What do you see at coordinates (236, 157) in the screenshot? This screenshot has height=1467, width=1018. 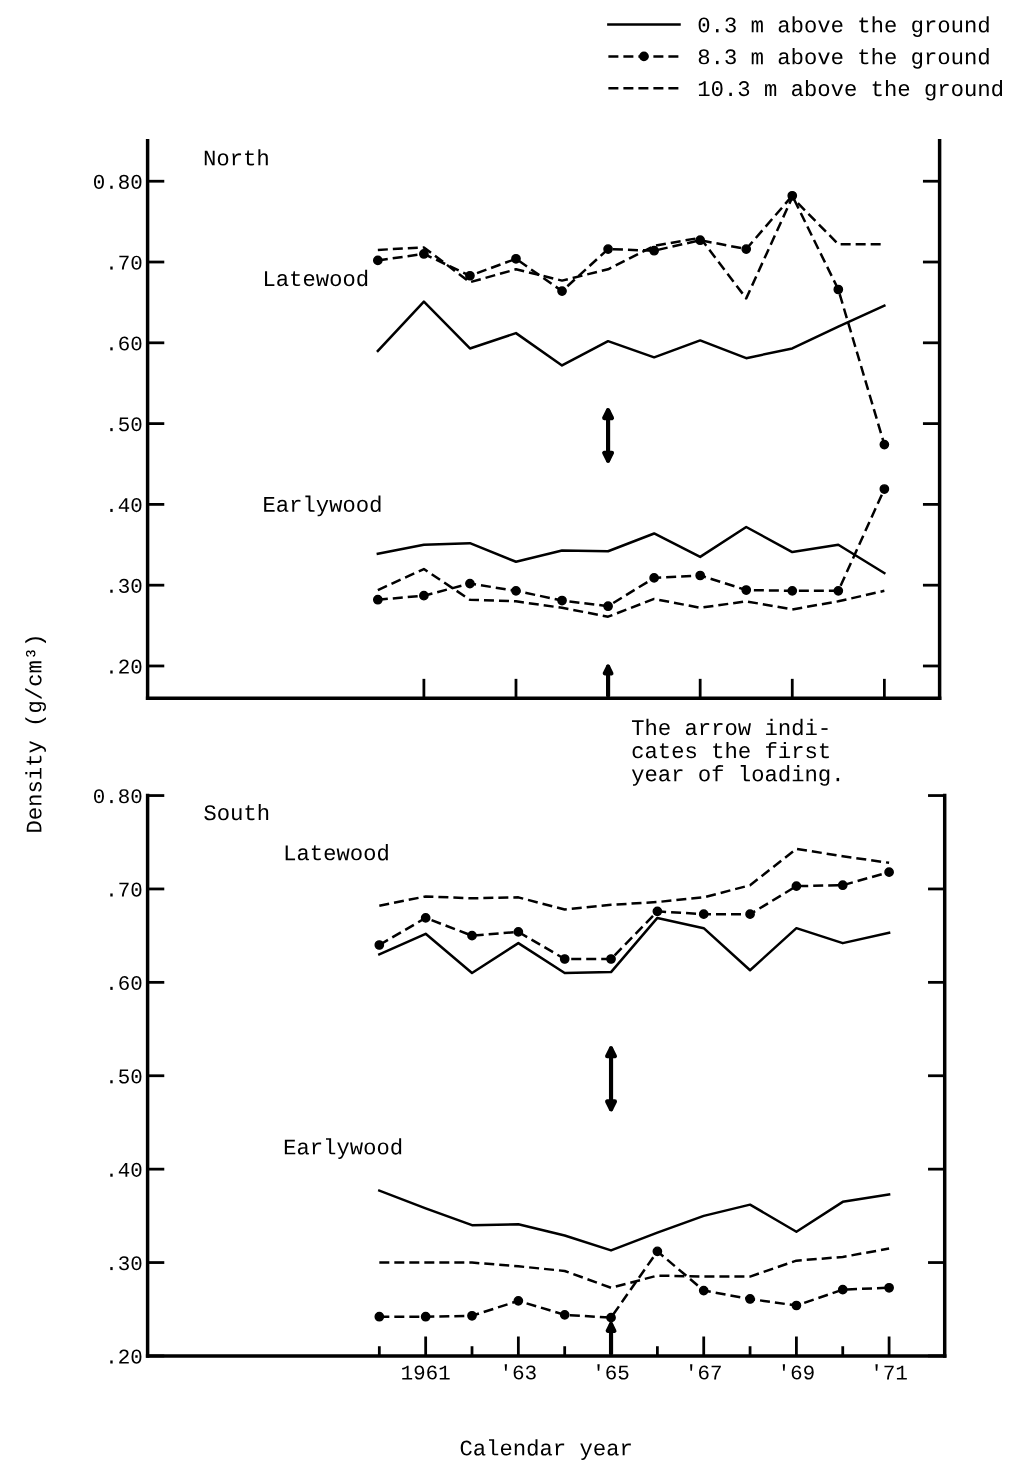 I see `chart-title: North` at bounding box center [236, 157].